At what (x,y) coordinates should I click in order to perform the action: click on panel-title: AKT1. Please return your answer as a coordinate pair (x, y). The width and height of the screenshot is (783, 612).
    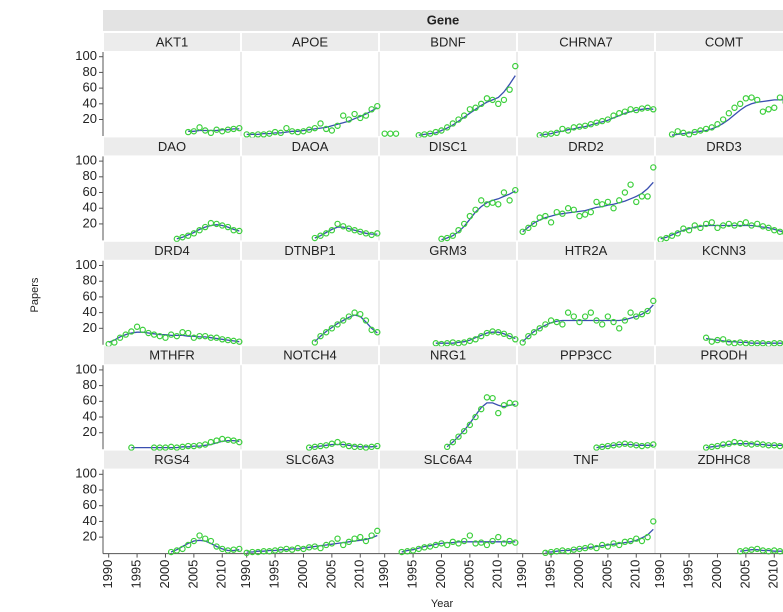
    Looking at the image, I should click on (172, 41).